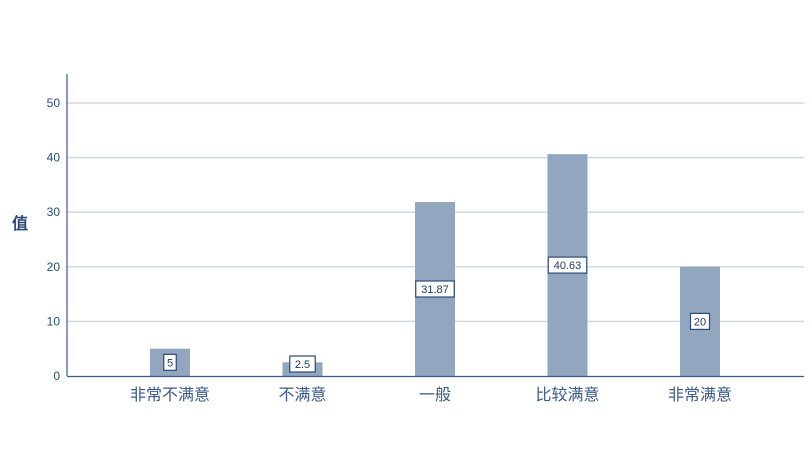  What do you see at coordinates (20, 223) in the screenshot?
I see `y-axis-label: 值` at bounding box center [20, 223].